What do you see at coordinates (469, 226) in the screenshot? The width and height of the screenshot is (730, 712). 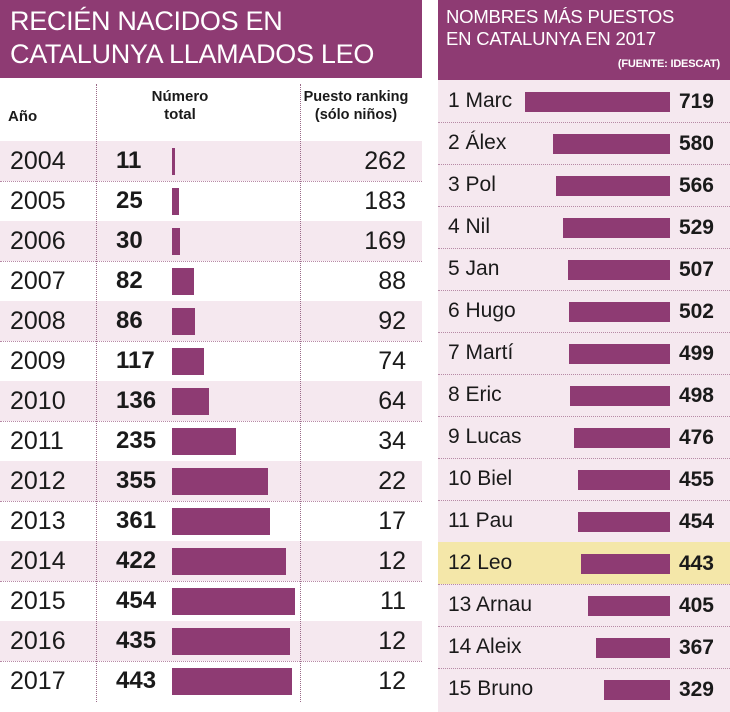 I see `name-label: 4 Nil` at bounding box center [469, 226].